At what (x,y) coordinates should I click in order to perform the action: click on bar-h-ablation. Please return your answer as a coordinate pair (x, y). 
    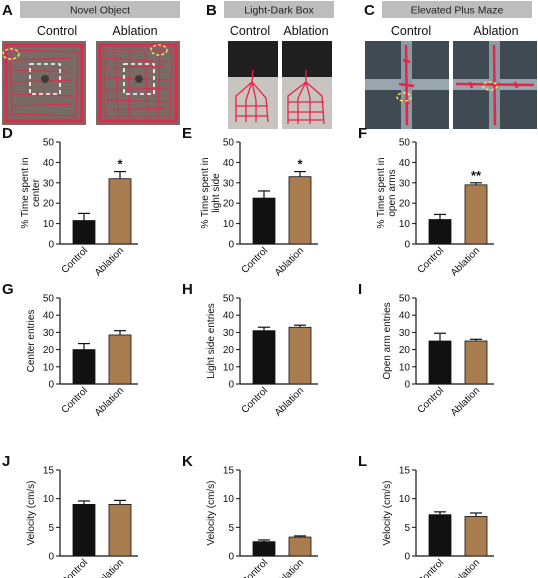
    Looking at the image, I should click on (300, 355).